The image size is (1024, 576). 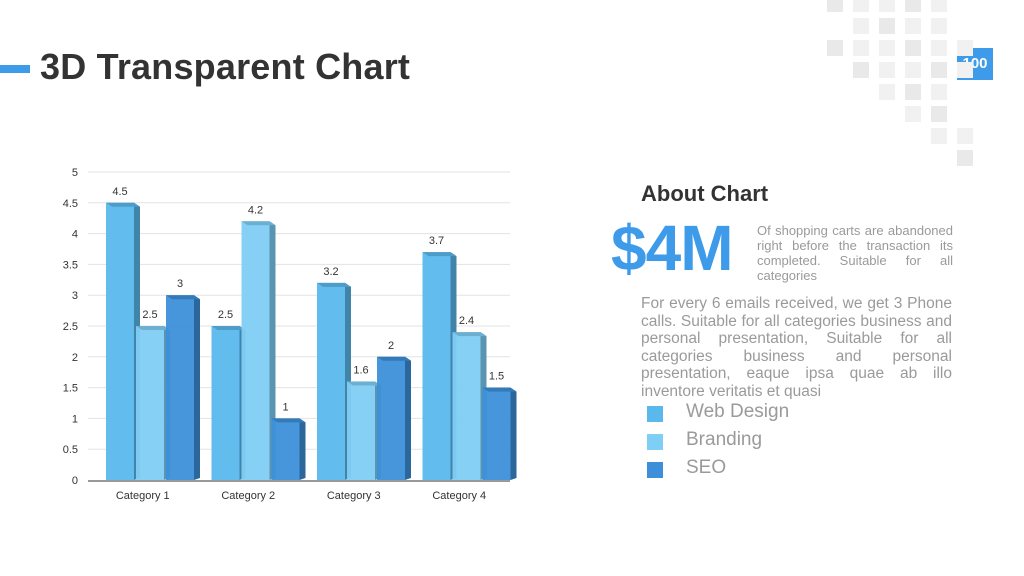 What do you see at coordinates (360, 370) in the screenshot?
I see `data-label: 1.6` at bounding box center [360, 370].